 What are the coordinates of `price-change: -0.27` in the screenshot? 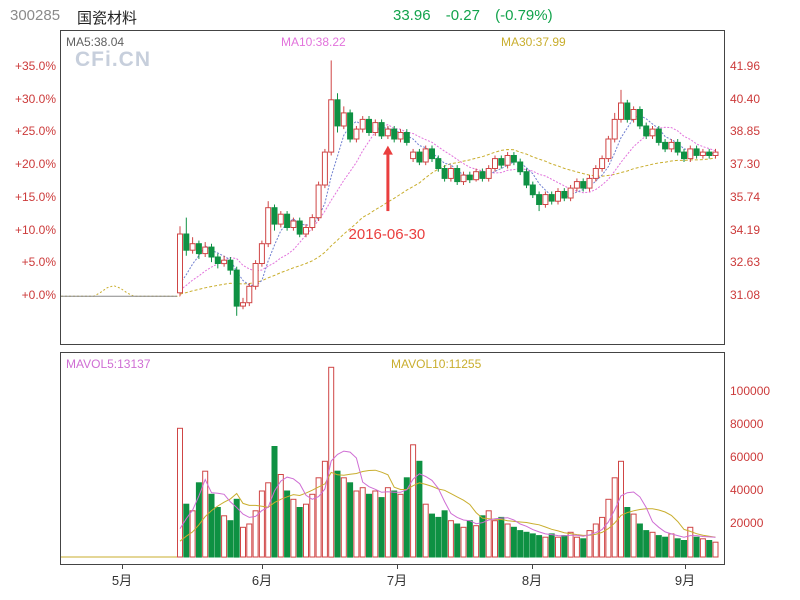 It's located at (462, 15).